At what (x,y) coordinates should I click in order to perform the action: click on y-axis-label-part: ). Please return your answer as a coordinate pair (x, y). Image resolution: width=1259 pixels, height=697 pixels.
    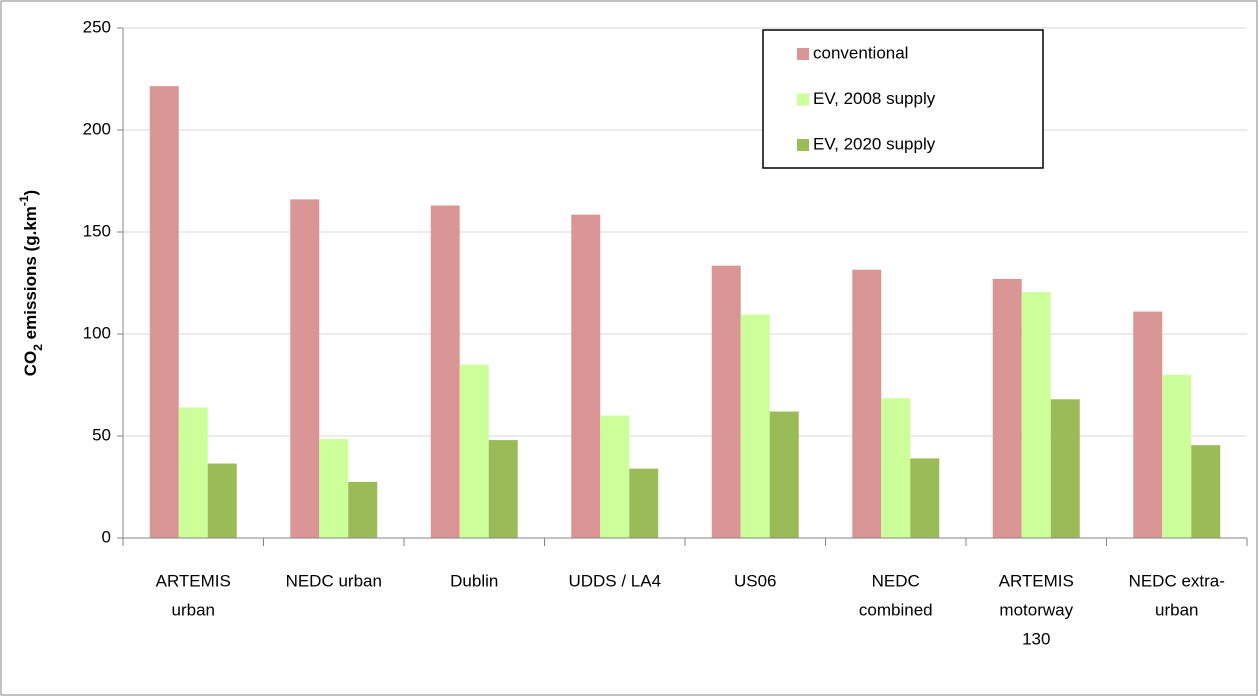
    Looking at the image, I should click on (30, 193).